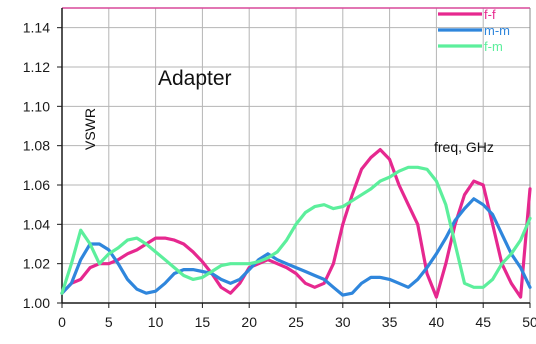 This screenshot has height=344, width=536. Describe the element at coordinates (343, 322) in the screenshot. I see `x-tick-label-30: 30` at that location.